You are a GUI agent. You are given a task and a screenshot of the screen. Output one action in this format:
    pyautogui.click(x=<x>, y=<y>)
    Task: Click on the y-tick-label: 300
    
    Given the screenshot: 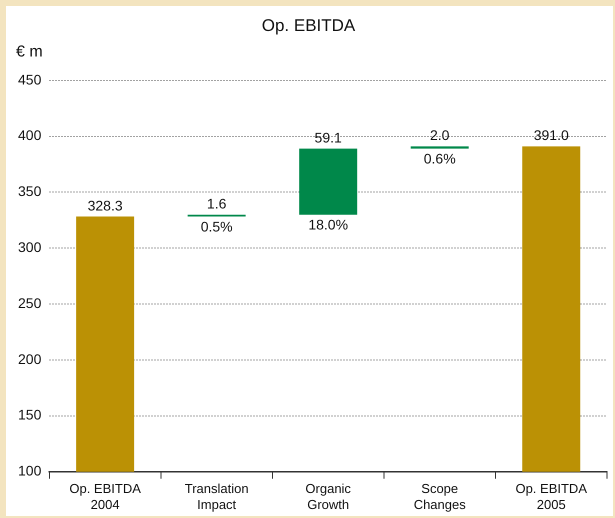 What is the action you would take?
    pyautogui.click(x=30, y=247)
    